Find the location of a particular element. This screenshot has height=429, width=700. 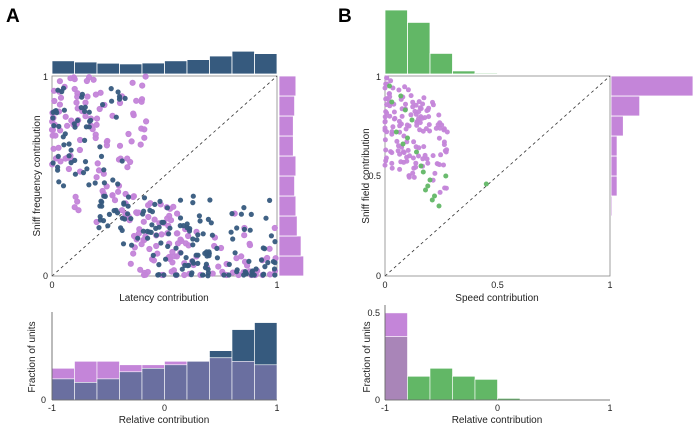

panel-label-b: B is located at coordinates (345, 16).